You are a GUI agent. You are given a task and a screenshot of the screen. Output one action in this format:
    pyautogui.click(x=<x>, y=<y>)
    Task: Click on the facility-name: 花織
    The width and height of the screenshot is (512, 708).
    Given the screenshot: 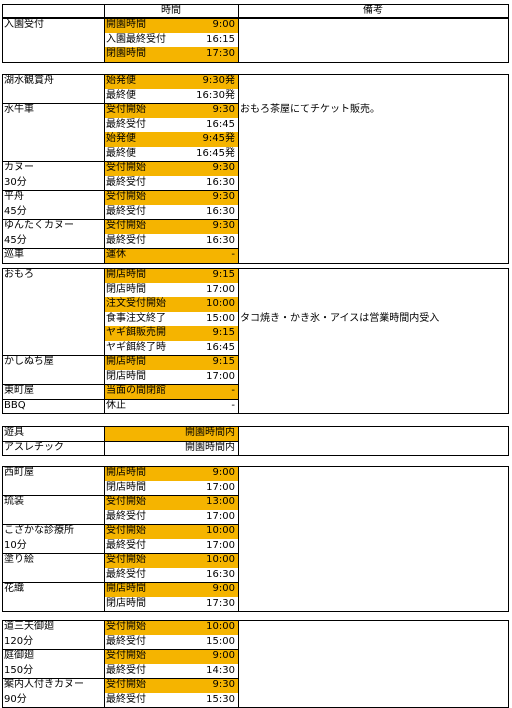 What is the action you would take?
    pyautogui.click(x=14, y=588)
    